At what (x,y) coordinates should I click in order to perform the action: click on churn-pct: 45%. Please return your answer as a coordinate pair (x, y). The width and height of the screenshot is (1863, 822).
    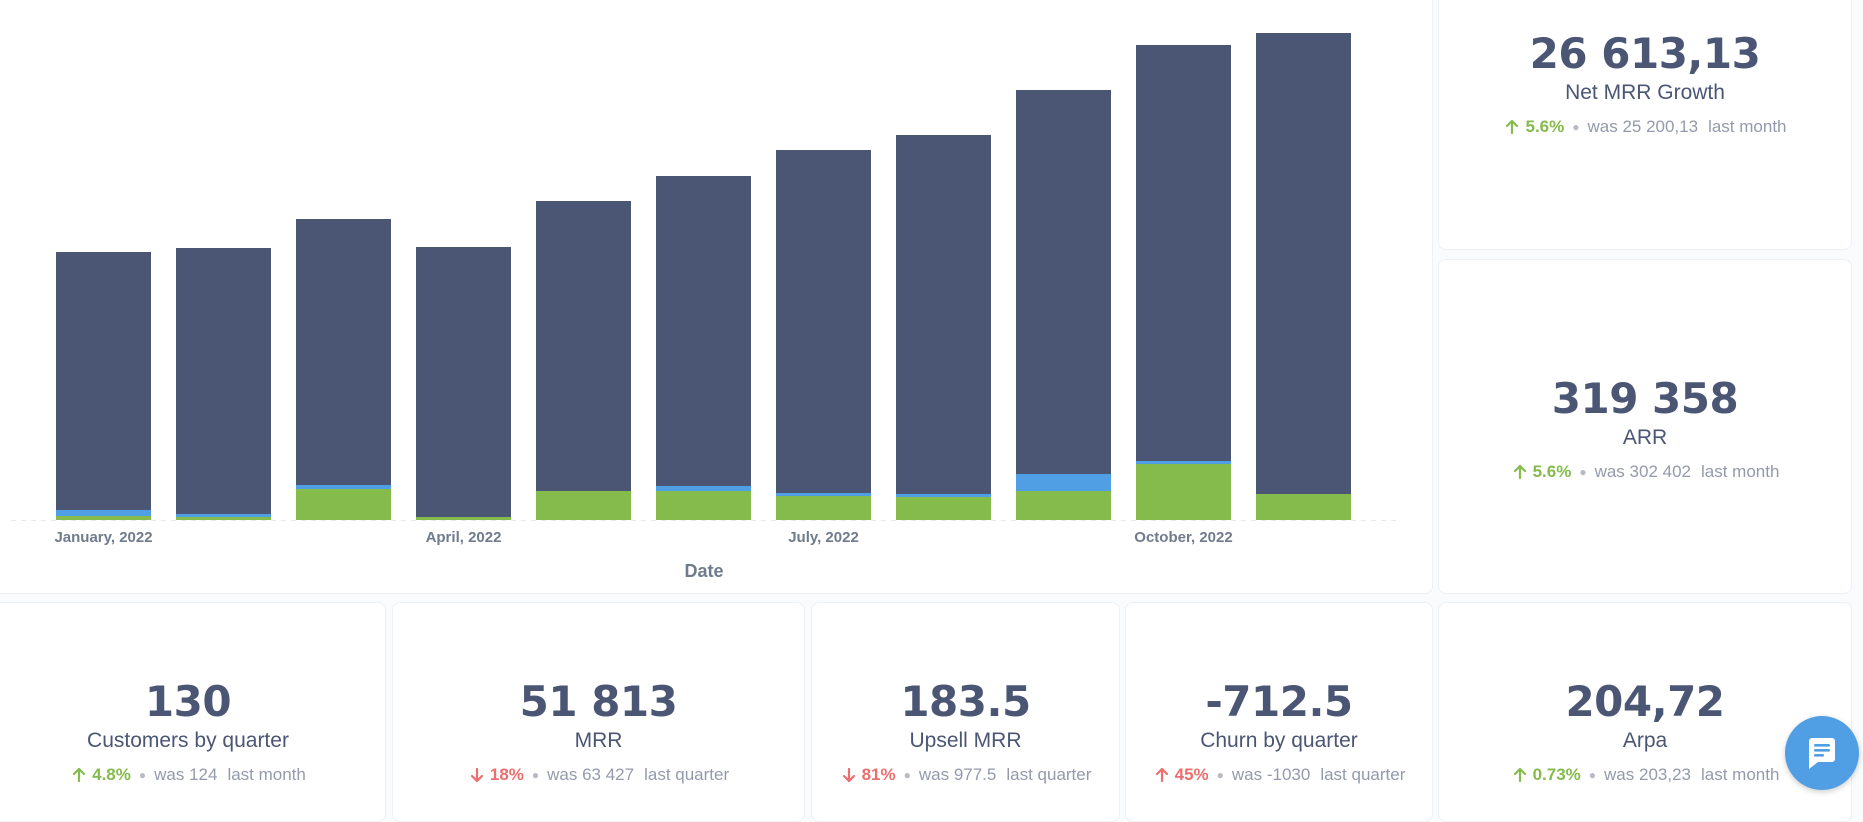
    Looking at the image, I should click on (1191, 774).